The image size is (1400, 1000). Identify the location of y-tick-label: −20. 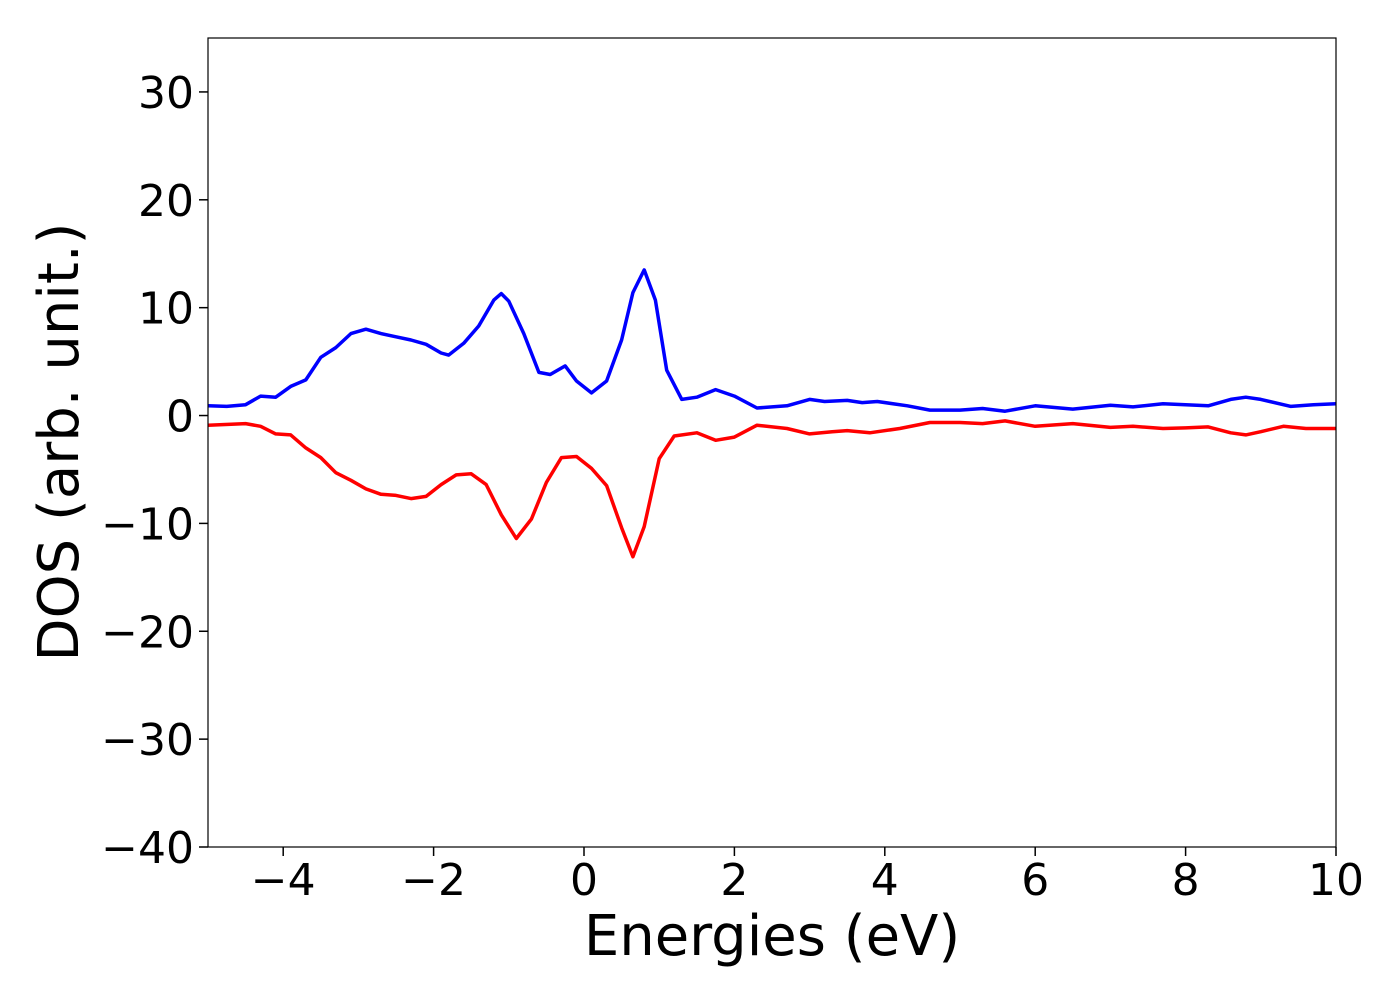
(147, 632).